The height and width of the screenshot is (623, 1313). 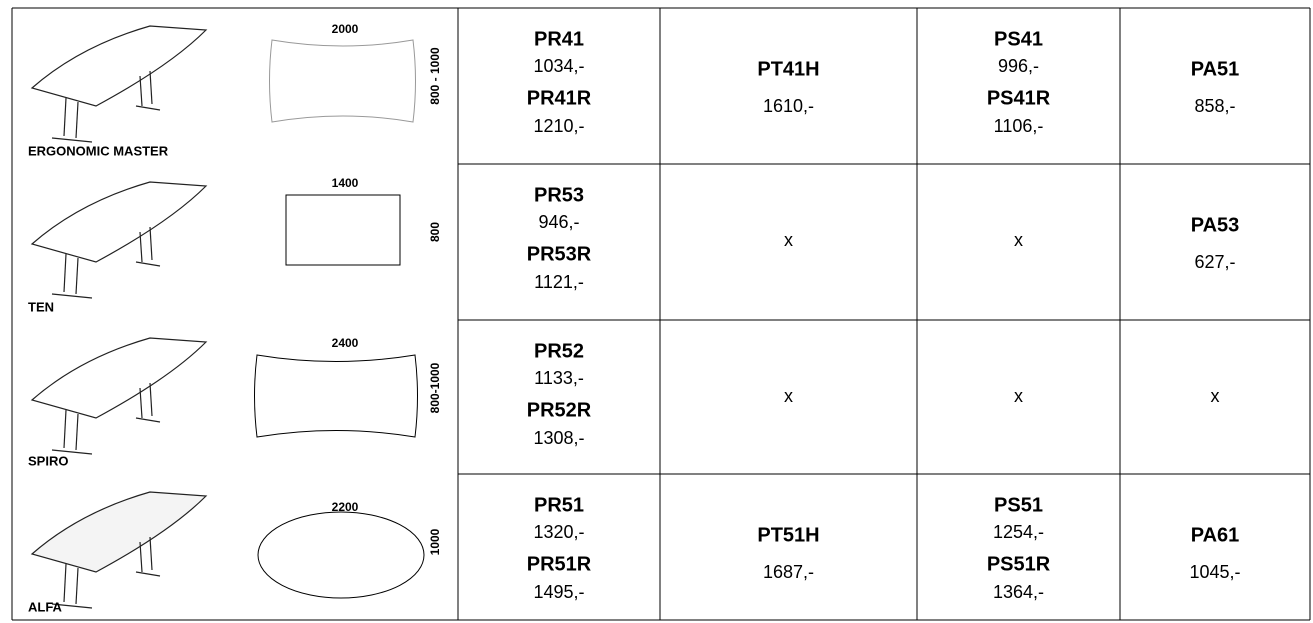 What do you see at coordinates (559, 410) in the screenshot?
I see `product-code: PR52R` at bounding box center [559, 410].